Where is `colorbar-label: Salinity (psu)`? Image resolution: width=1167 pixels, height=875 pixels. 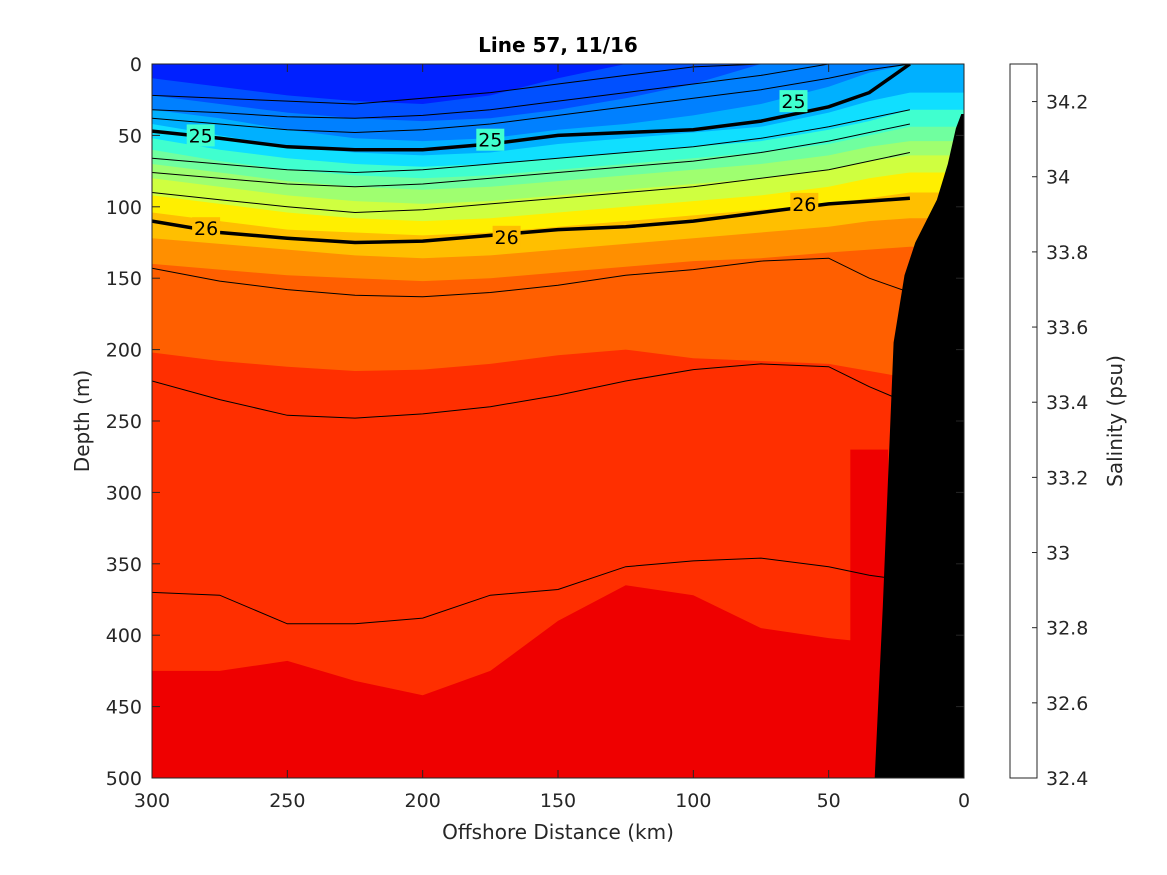 colorbar-label: Salinity (psu) is located at coordinates (1115, 421).